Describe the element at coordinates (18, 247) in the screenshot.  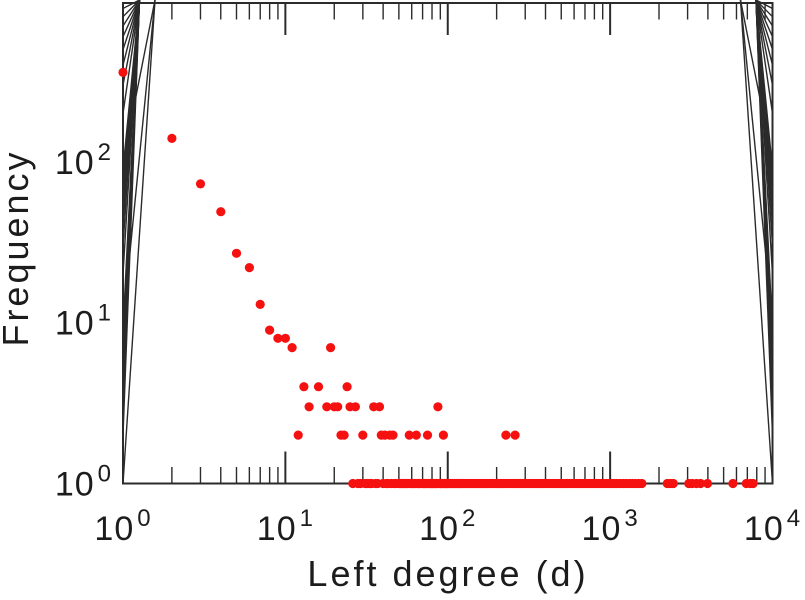
I see `y-axis-title: Frequency` at that location.